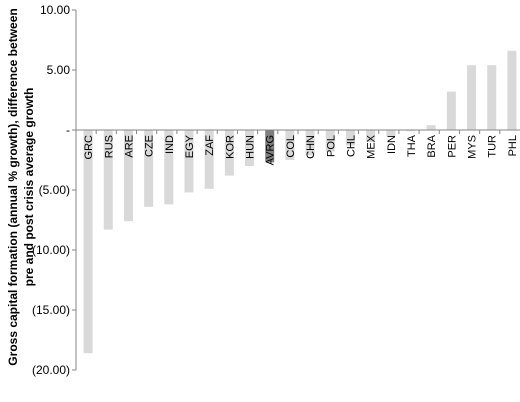  Describe the element at coordinates (452, 146) in the screenshot. I see `x-tick-label-per: PER` at that location.